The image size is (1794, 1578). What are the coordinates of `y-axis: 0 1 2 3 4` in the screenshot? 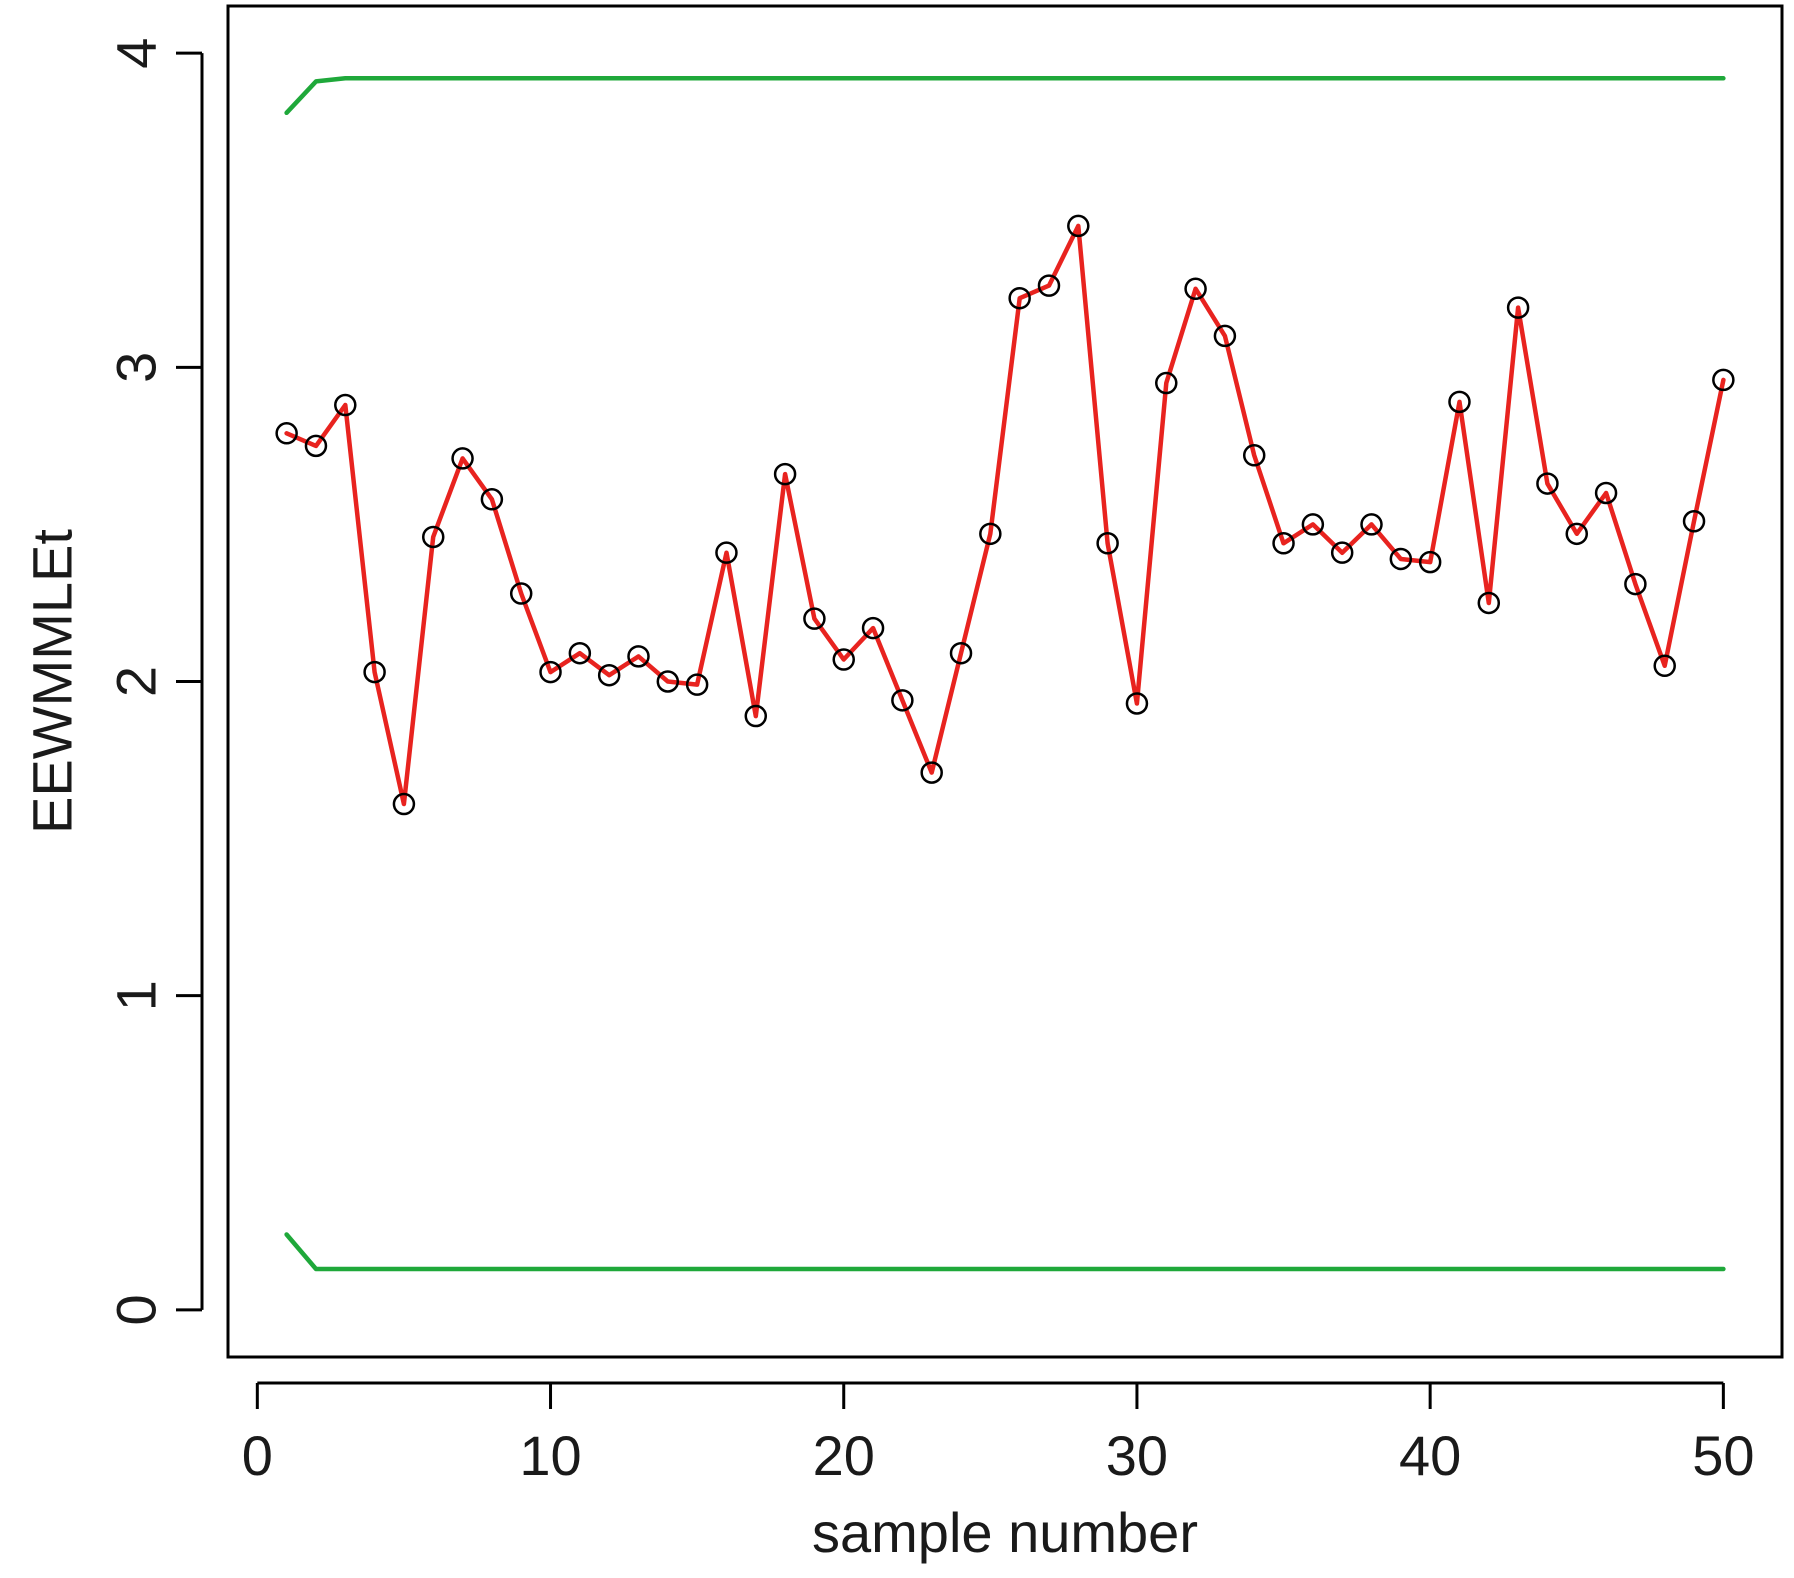 It's located at (154, 681).